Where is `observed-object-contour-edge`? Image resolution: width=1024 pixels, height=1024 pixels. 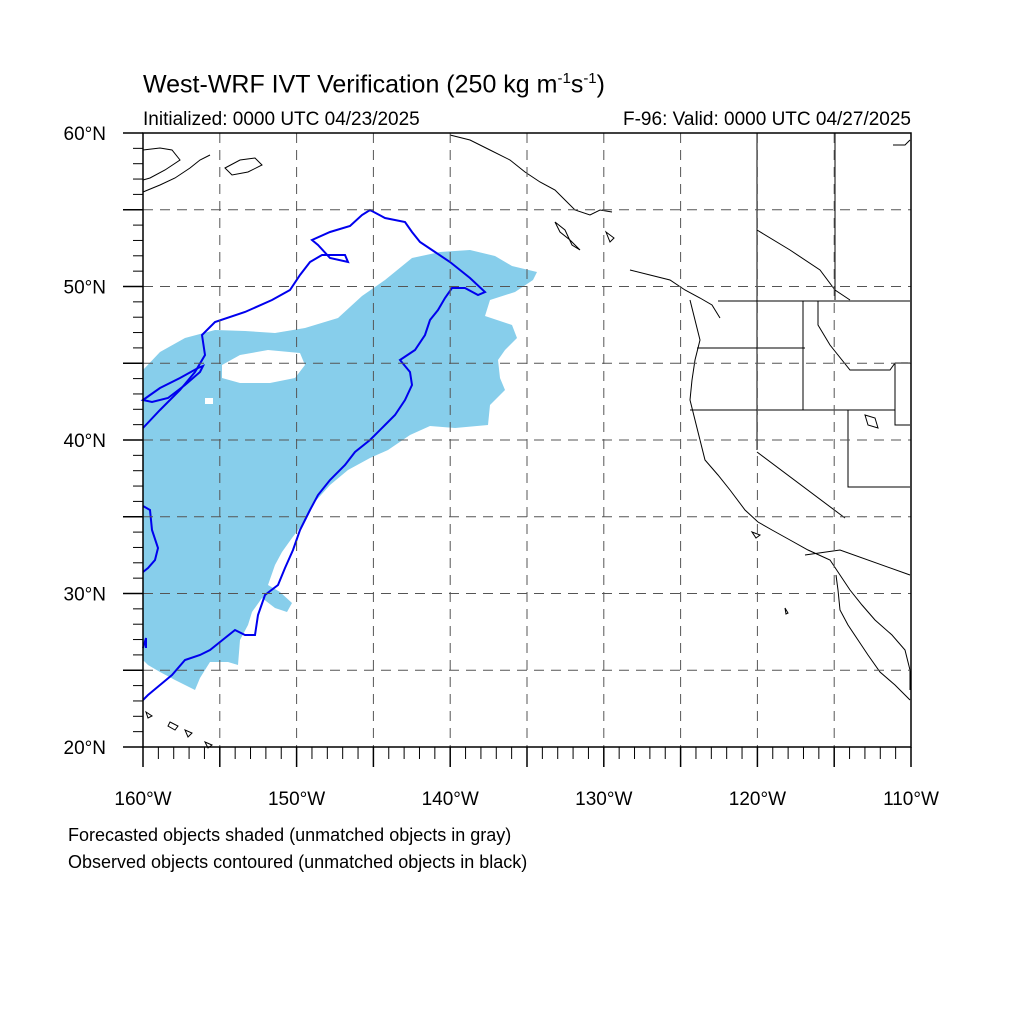 observed-object-contour-edge is located at coordinates (144, 643).